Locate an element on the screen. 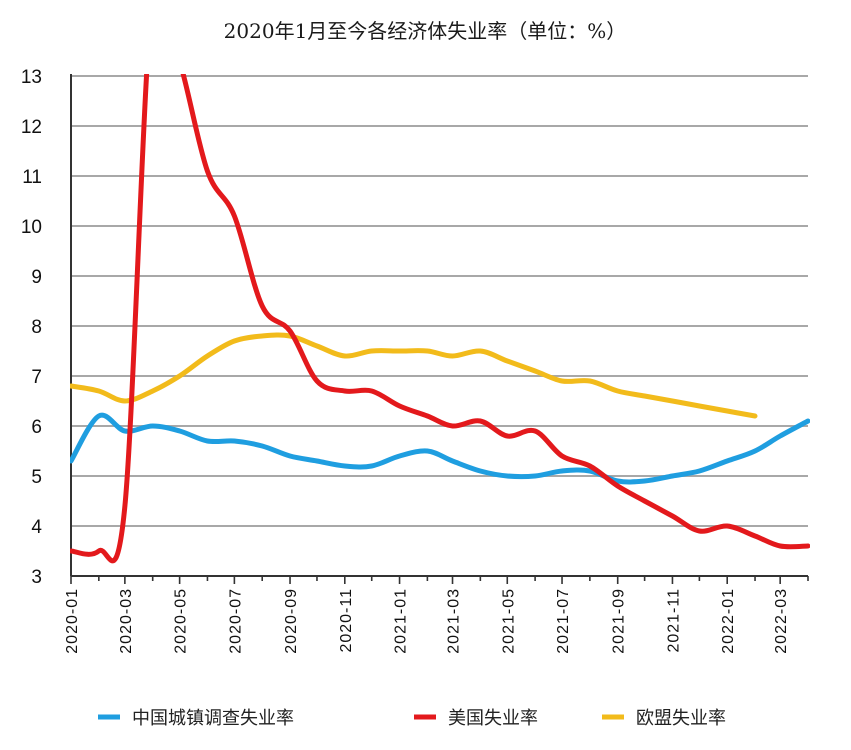 The height and width of the screenshot is (750, 851). y-tick-label: 5 is located at coordinates (36, 477).